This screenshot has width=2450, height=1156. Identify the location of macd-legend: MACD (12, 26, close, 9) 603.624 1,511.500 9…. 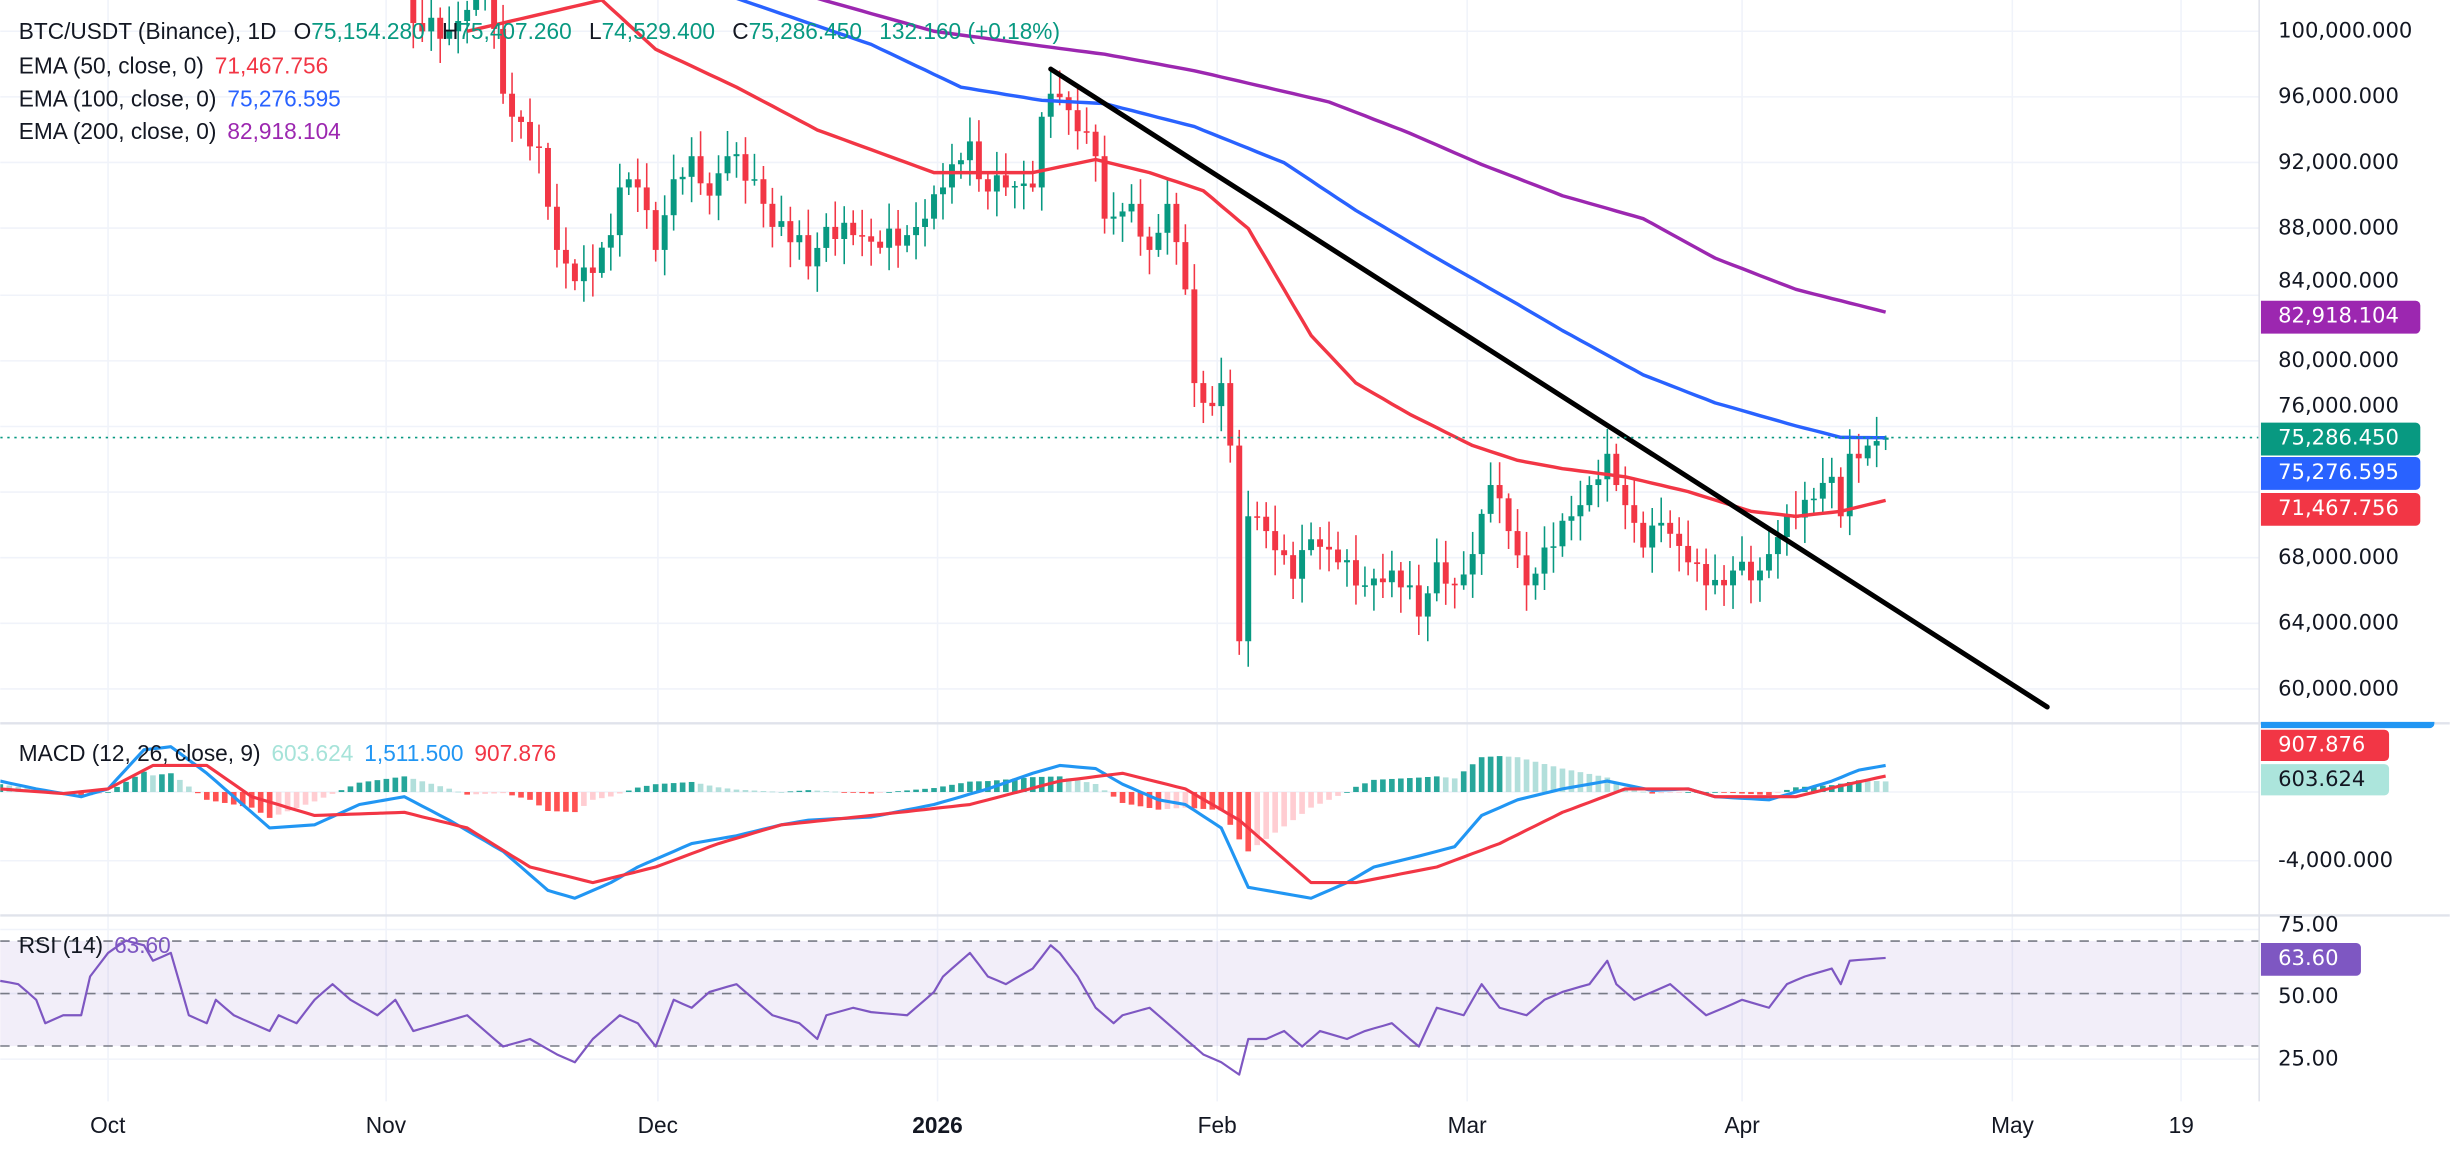
(288, 755).